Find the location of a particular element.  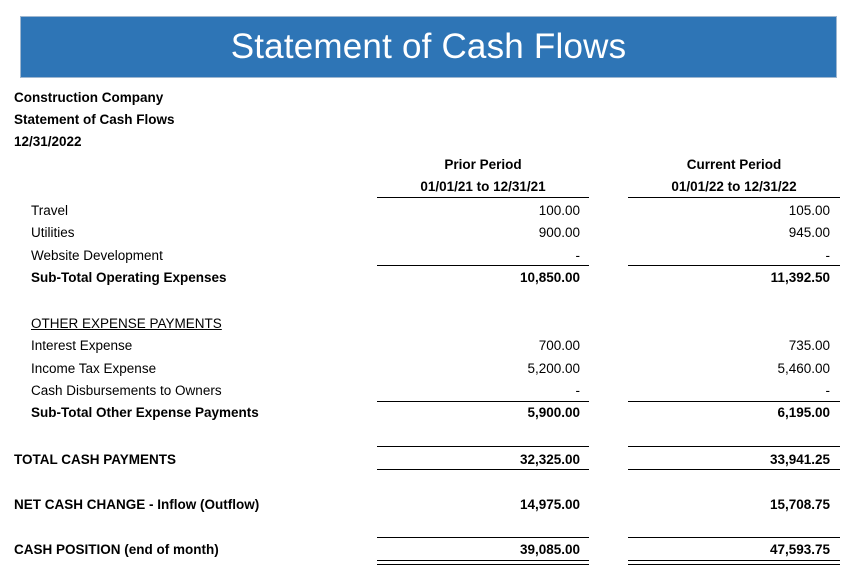

current-value: 6,195.00 is located at coordinates (803, 412).